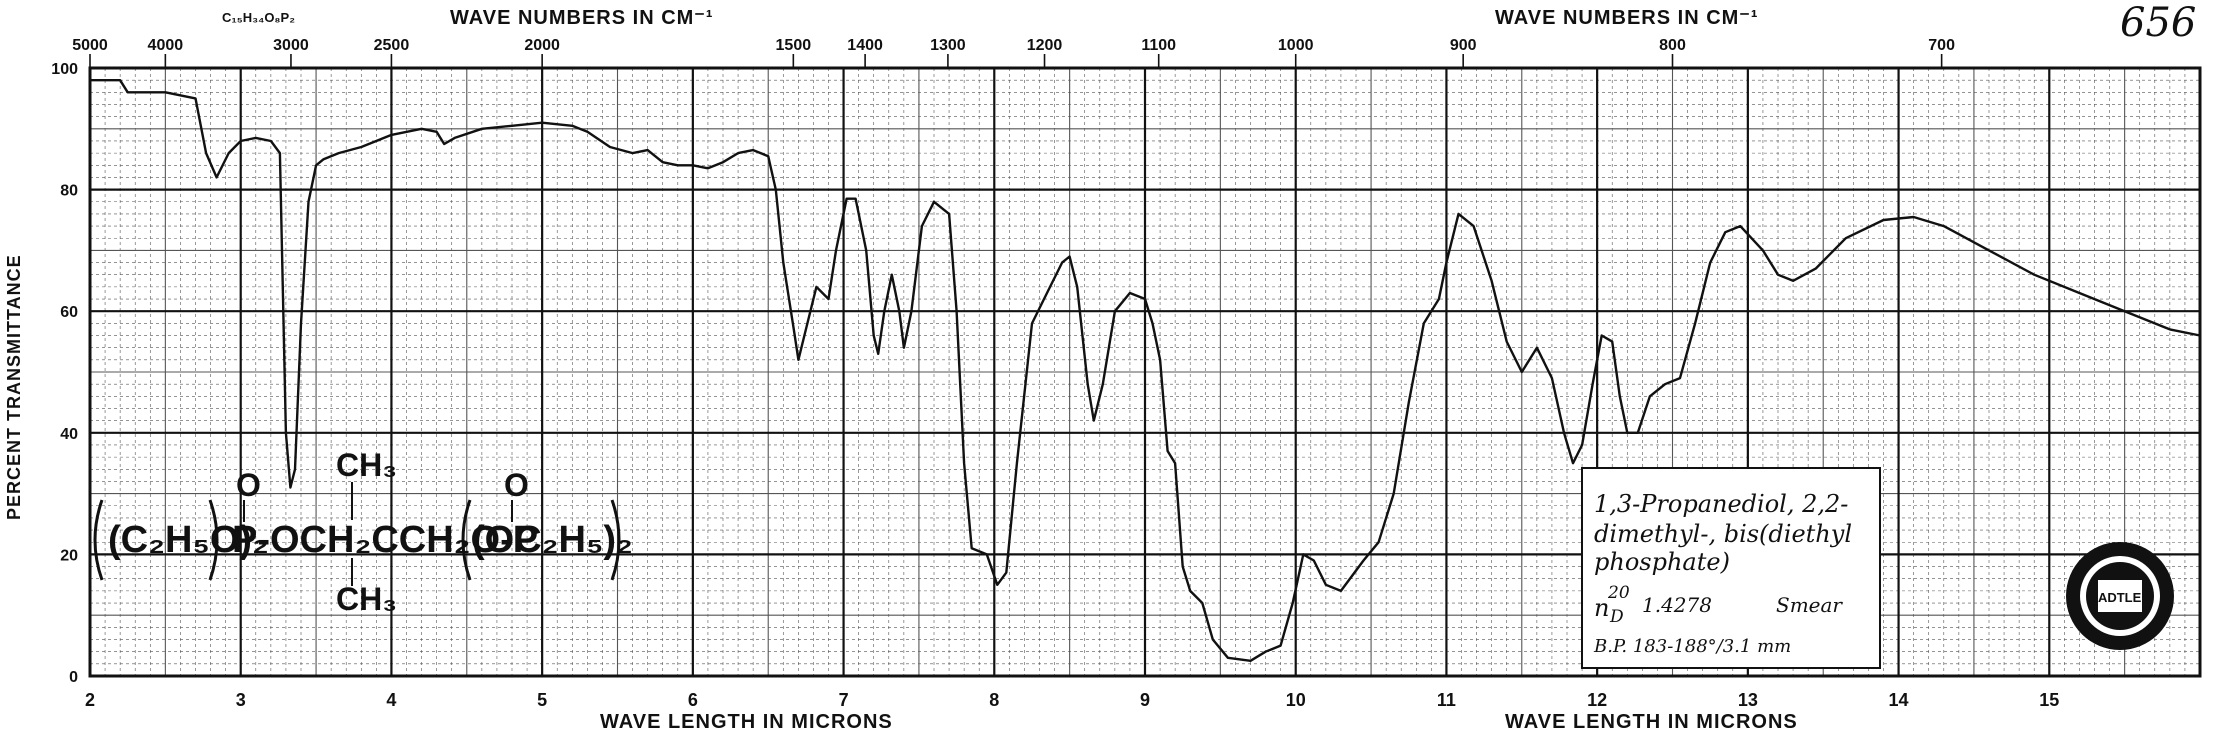  I want to click on x-tick-label: 2, so click(90, 700).